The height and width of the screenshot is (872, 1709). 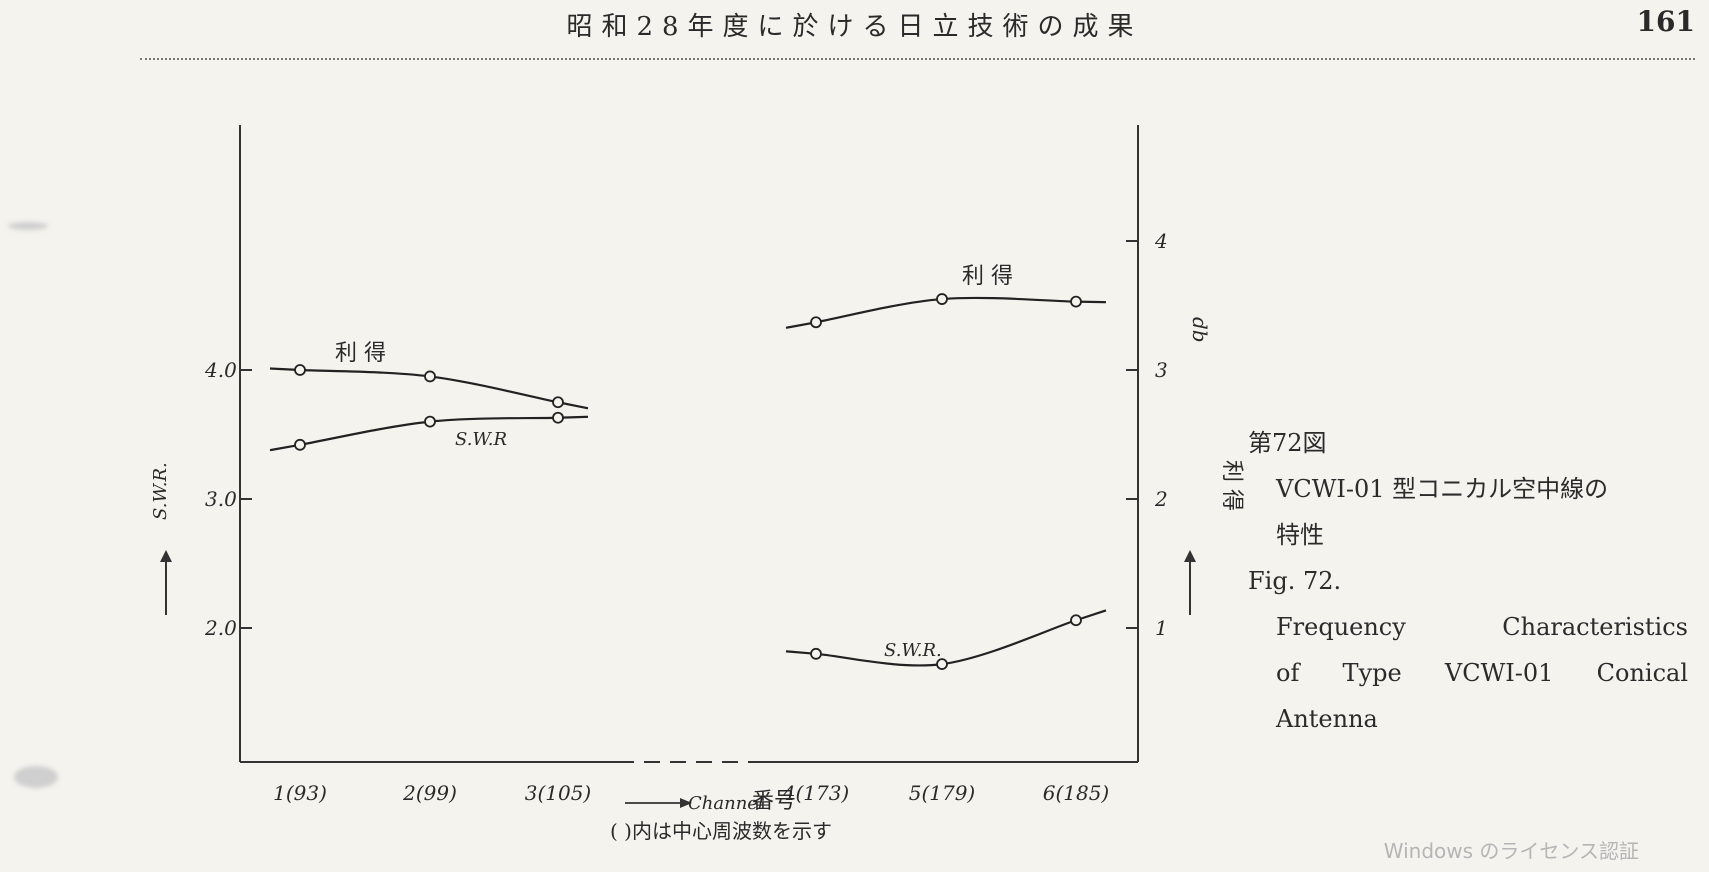 What do you see at coordinates (360, 353) in the screenshot?
I see `series-label-gain-low: 利 得` at bounding box center [360, 353].